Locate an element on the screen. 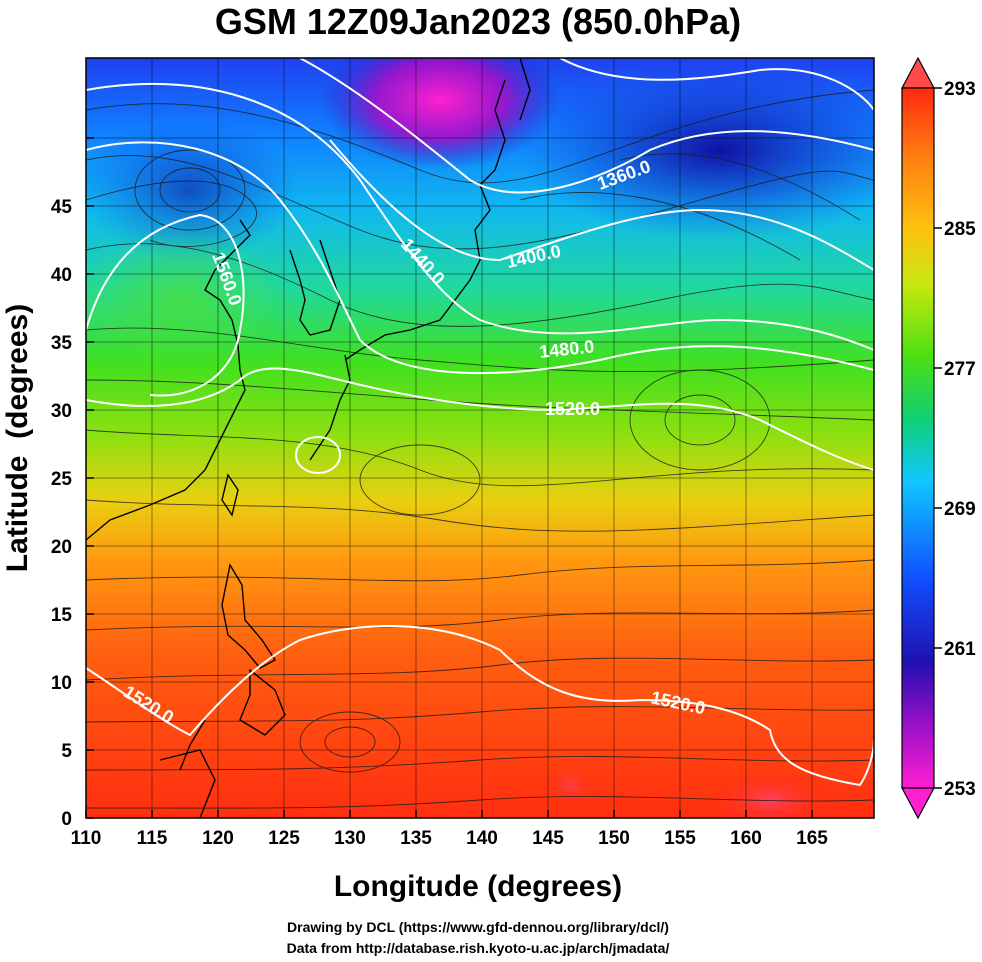  colorbar-tick-label: 293 is located at coordinates (960, 89).